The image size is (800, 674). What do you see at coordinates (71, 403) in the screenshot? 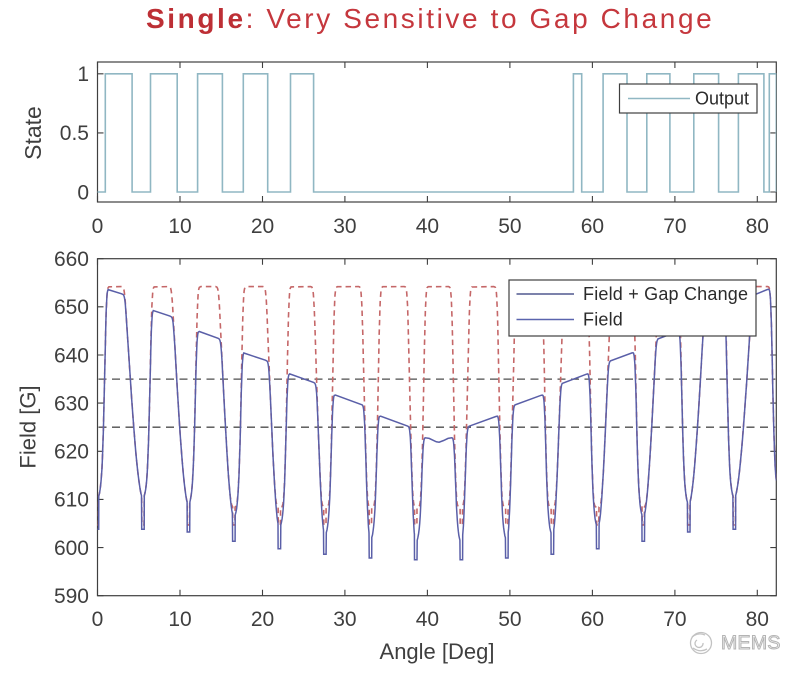
I see `svg-text: 630` at bounding box center [71, 403].